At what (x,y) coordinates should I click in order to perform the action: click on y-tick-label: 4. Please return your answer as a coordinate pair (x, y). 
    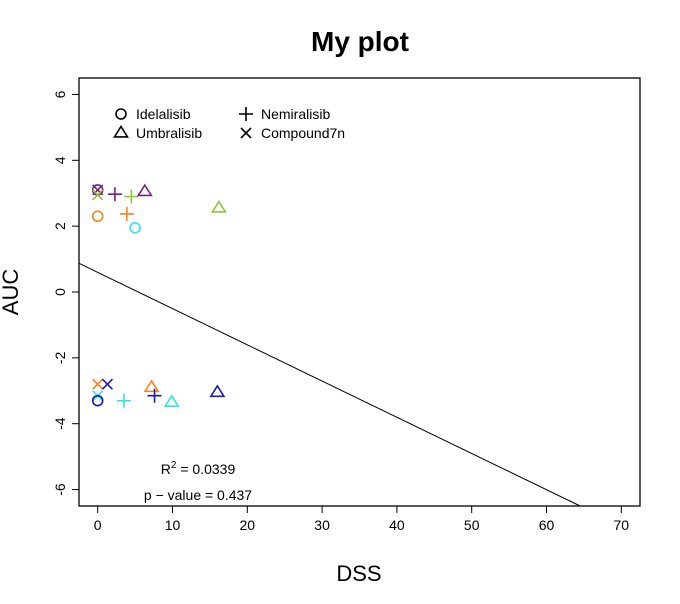
    Looking at the image, I should click on (60, 160).